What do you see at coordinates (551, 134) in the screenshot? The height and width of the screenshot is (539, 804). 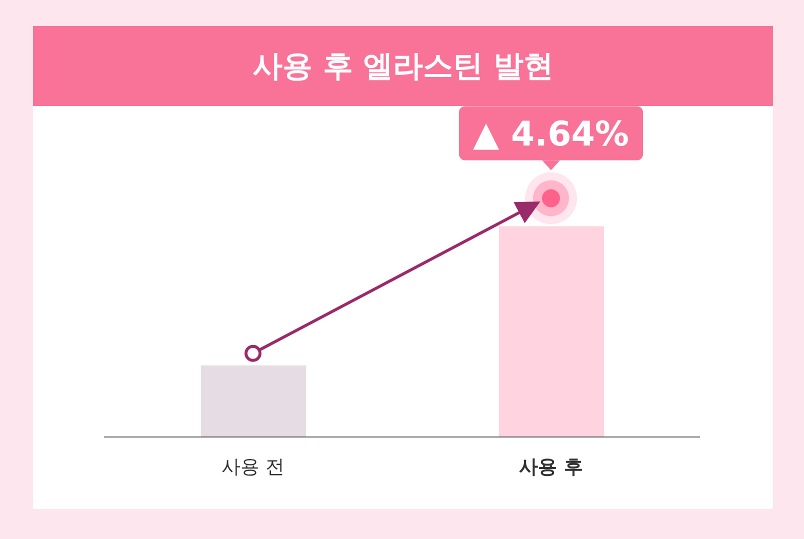 I see `annotation: ▲ 4.64%` at bounding box center [551, 134].